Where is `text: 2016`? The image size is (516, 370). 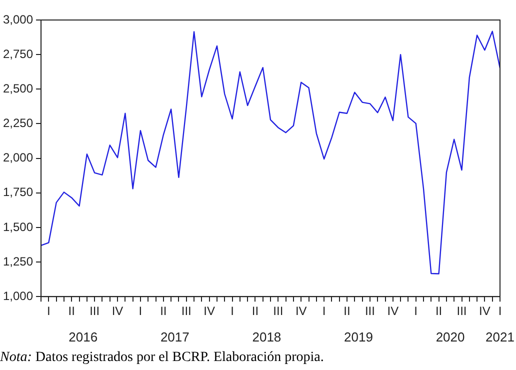
text: 2016 is located at coordinates (83, 337).